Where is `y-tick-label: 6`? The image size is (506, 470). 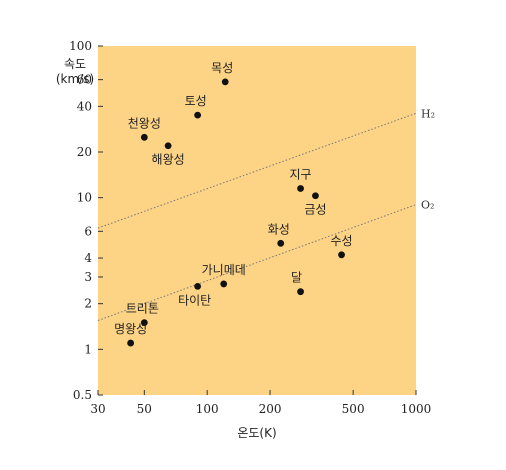
y-tick-label: 6 is located at coordinates (88, 231).